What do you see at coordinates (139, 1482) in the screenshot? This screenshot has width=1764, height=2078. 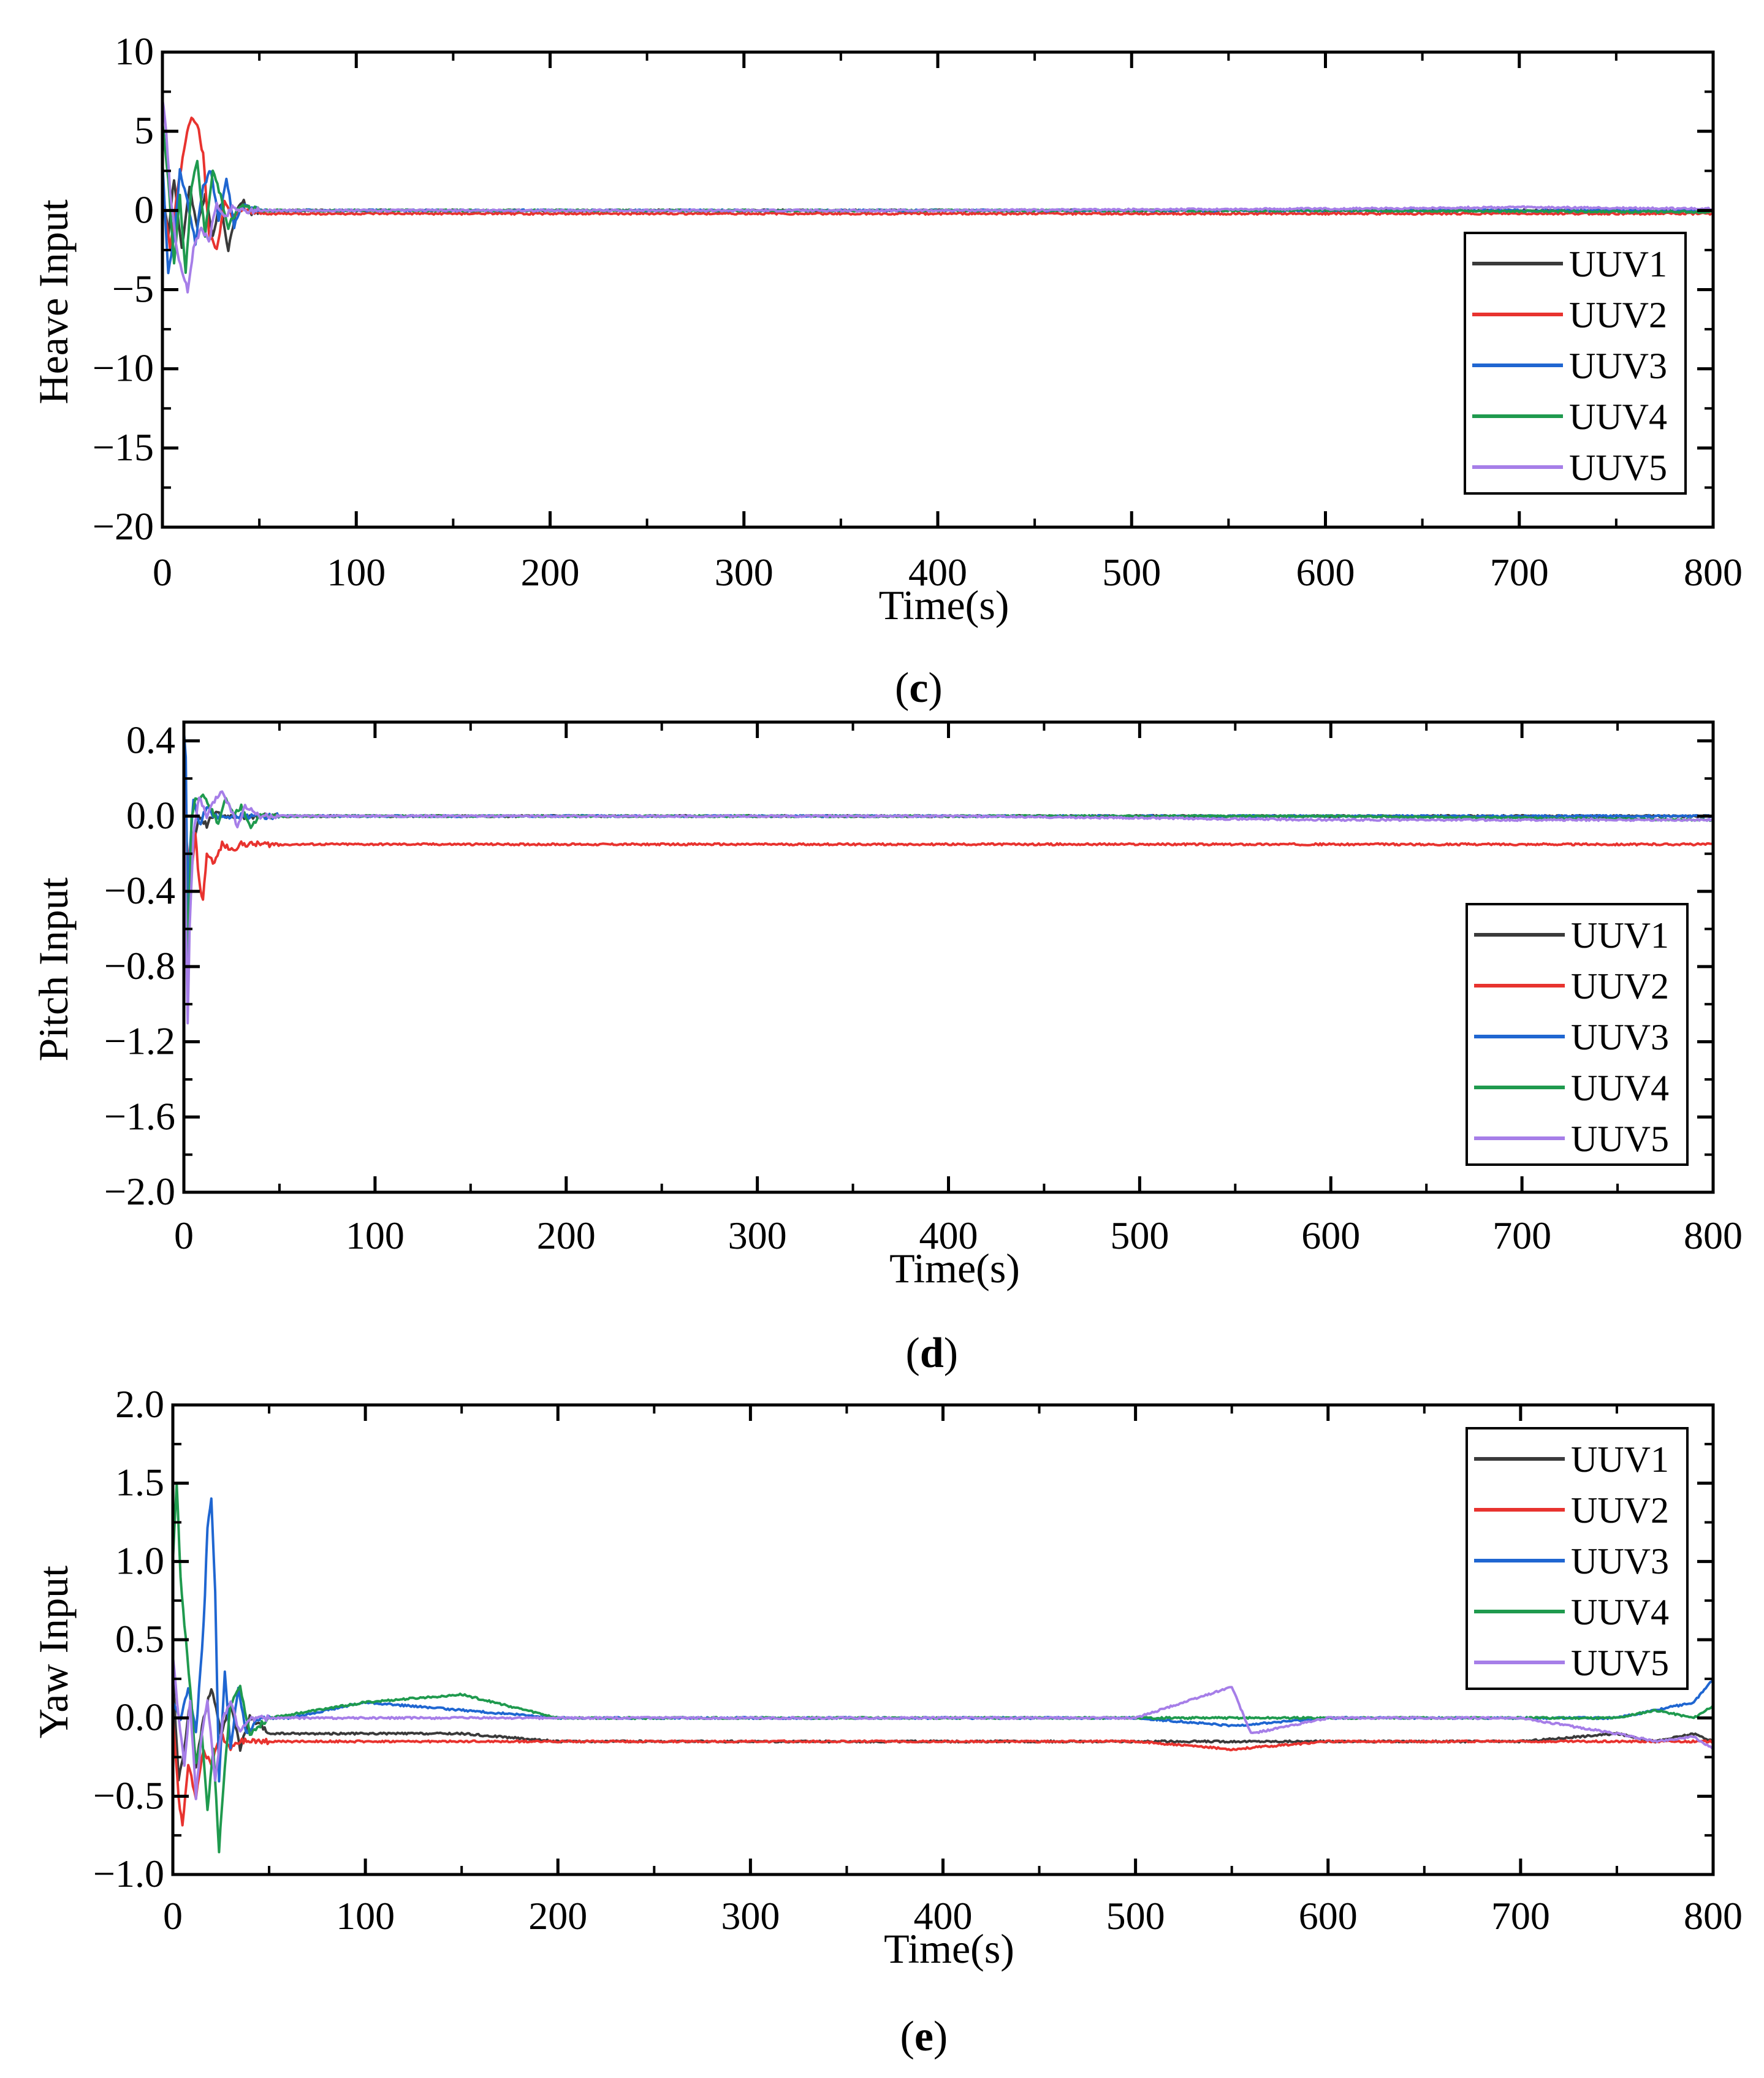 I see `y-tick-label: 1.5` at bounding box center [139, 1482].